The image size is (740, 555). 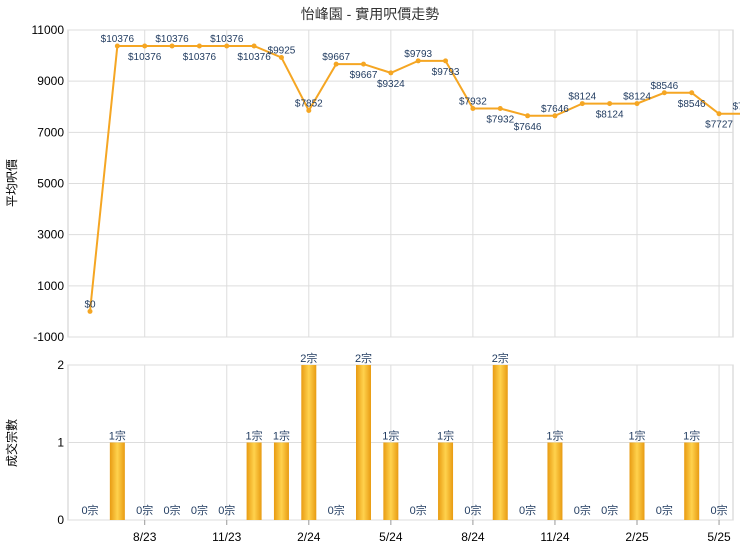 I want to click on price-point-label: $9925, so click(x=282, y=51).